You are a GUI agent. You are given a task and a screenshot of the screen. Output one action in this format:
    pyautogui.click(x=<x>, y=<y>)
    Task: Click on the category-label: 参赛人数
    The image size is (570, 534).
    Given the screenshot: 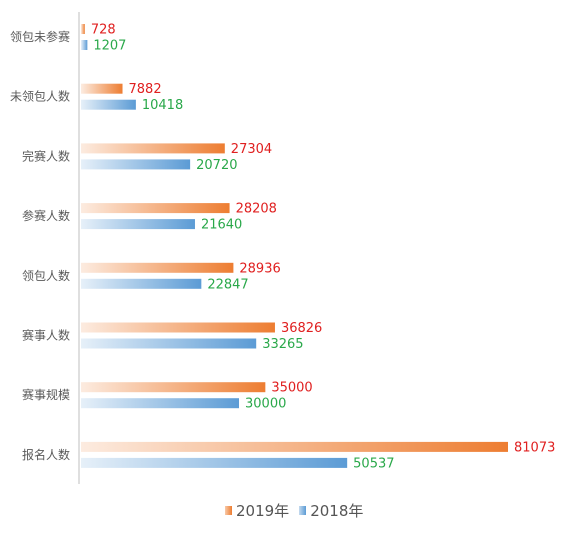 What is the action you would take?
    pyautogui.click(x=46, y=215)
    